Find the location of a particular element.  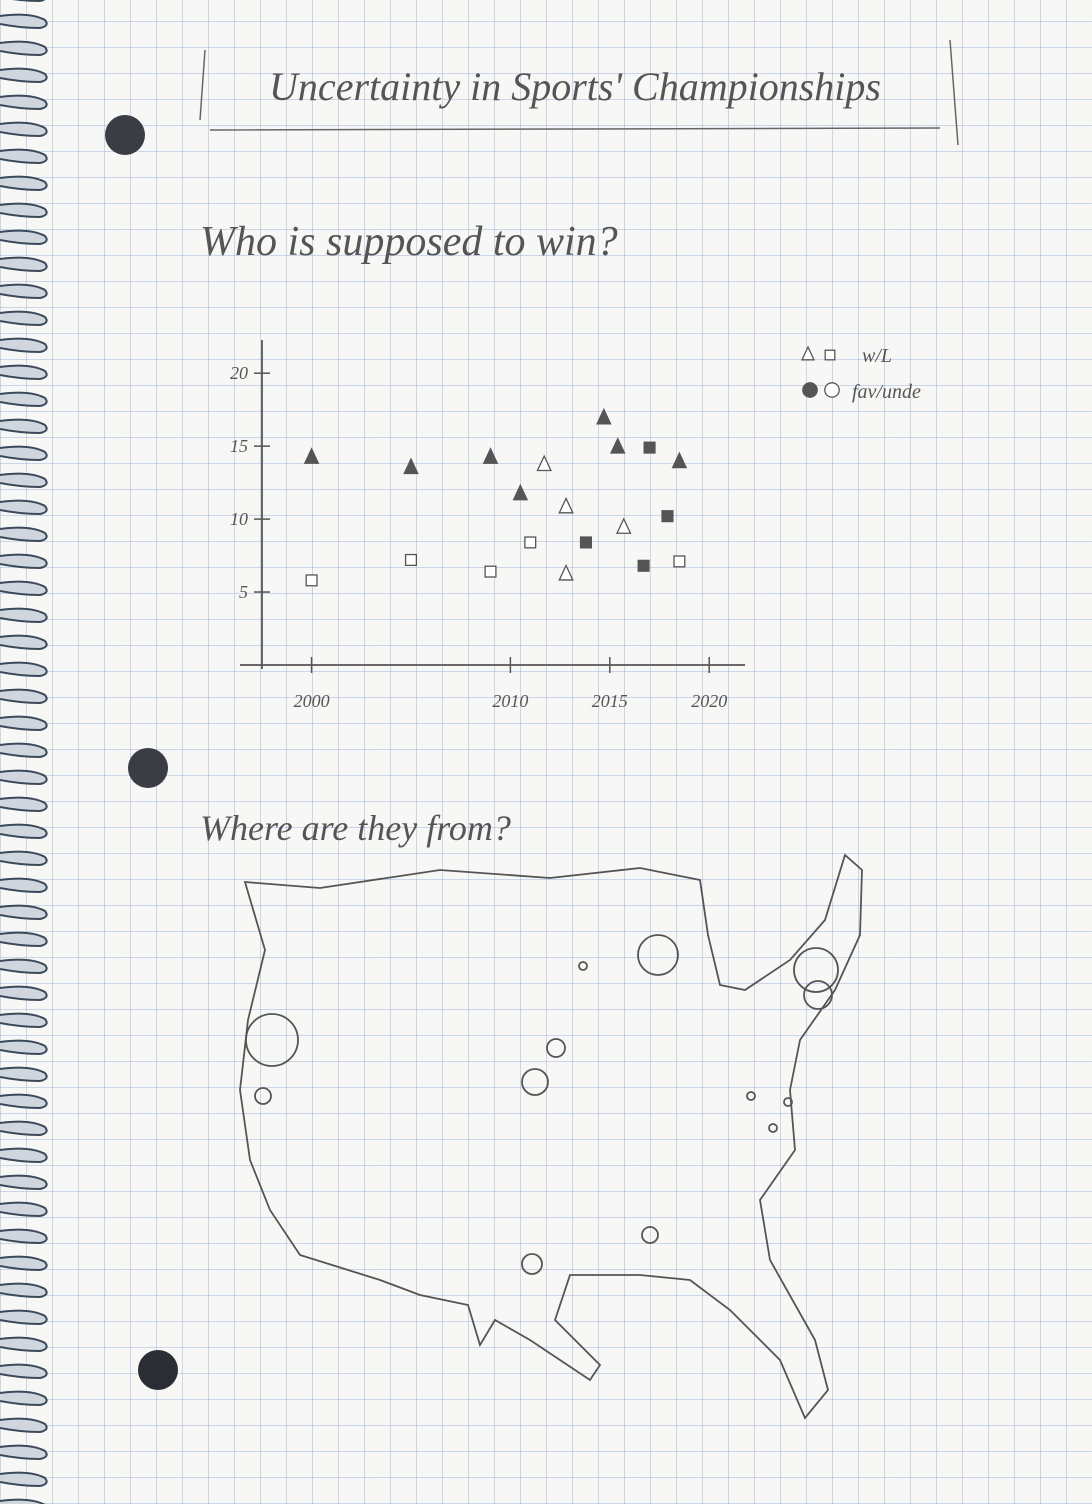

legend-label: fav/unde is located at coordinates (886, 392).